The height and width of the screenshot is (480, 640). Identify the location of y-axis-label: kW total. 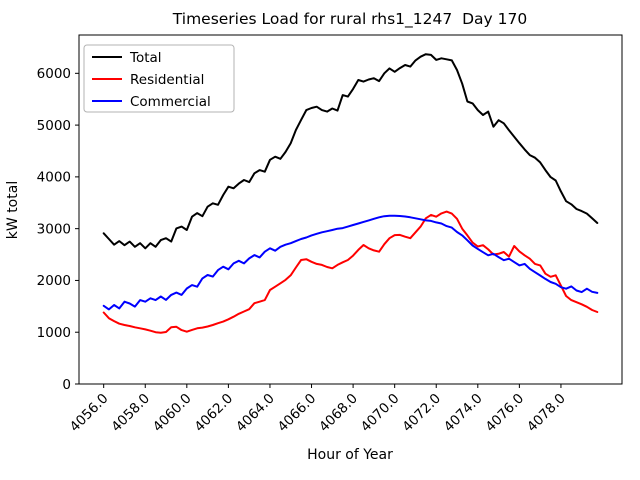
(13, 210).